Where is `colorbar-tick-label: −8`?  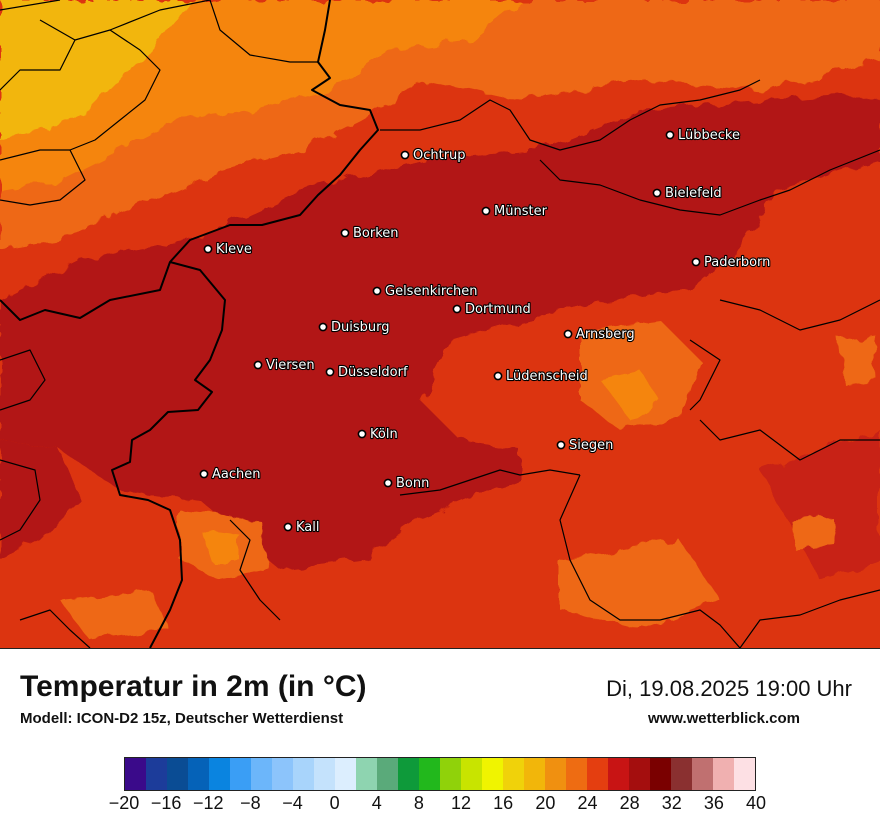 colorbar-tick-label: −8 is located at coordinates (250, 803).